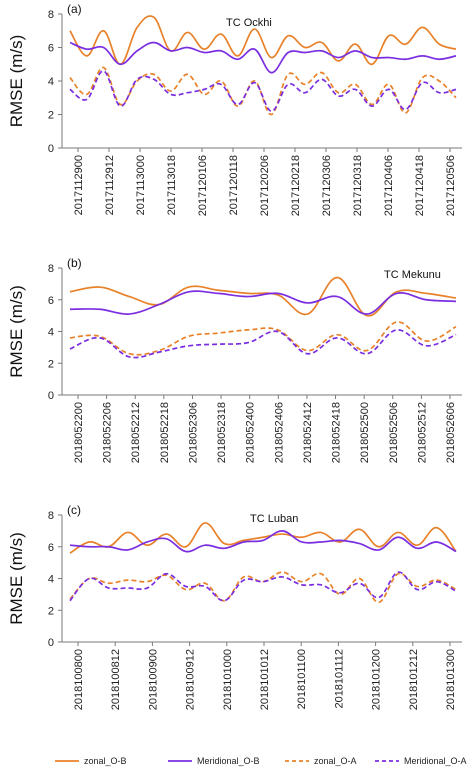  I want to click on legend-label: Meridional_O-A, so click(435, 761).